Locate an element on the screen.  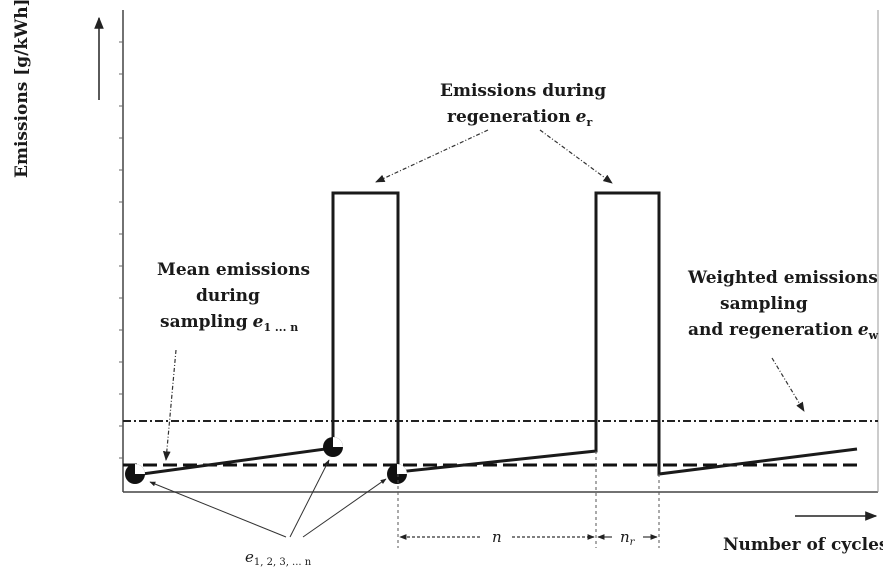
regeneration-label: Emissions during regeneration er is located at coordinates (523, 105).